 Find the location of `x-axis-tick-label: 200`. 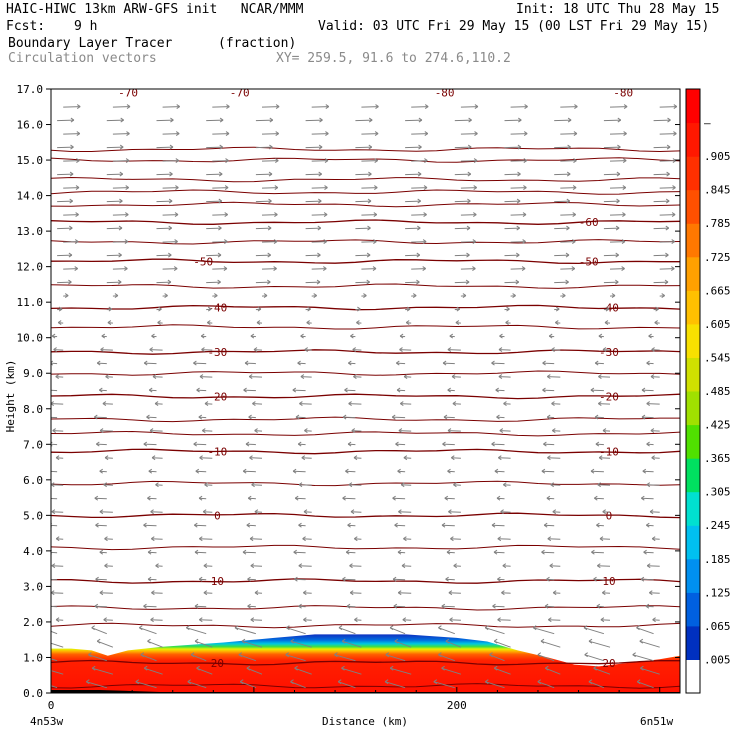

x-axis-tick-label: 200 is located at coordinates (457, 705).